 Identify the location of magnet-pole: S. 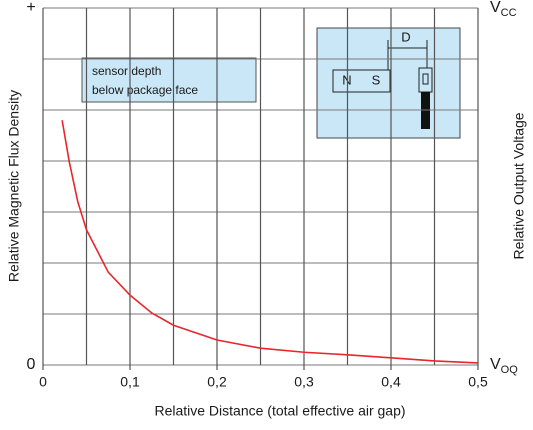
(376, 79).